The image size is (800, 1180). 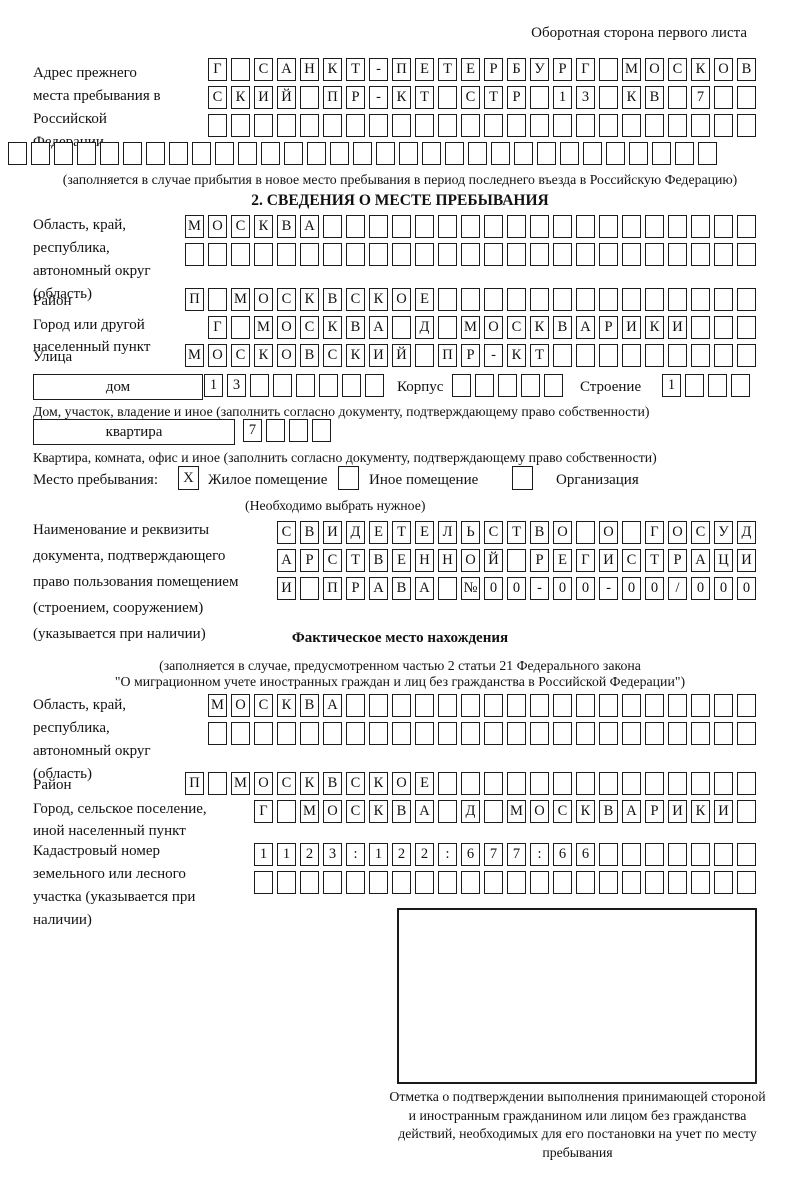 What do you see at coordinates (608, 588) in the screenshot?
I see `char-cell: -` at bounding box center [608, 588].